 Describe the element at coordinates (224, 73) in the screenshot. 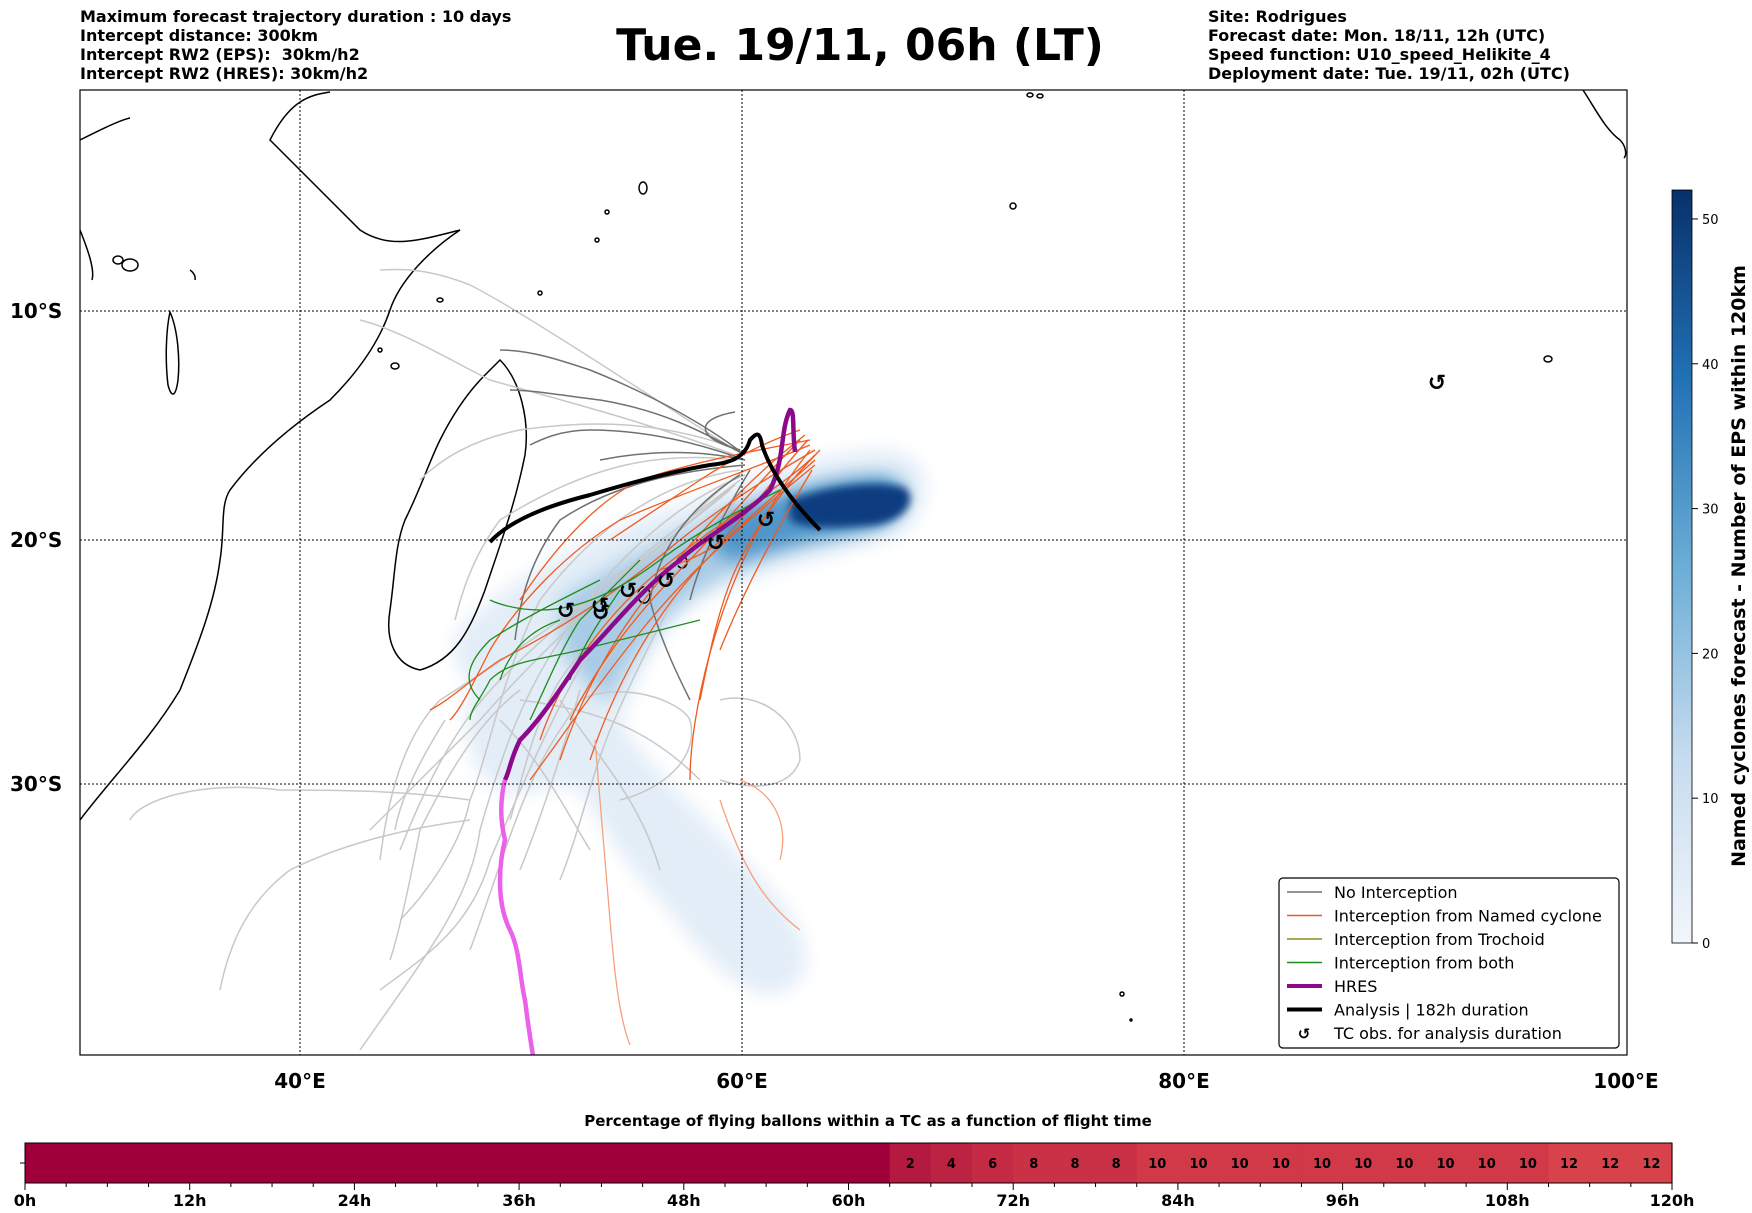

I see `intercept-hres-text: Intercept RW2 (HRES): 30km/h2` at that location.